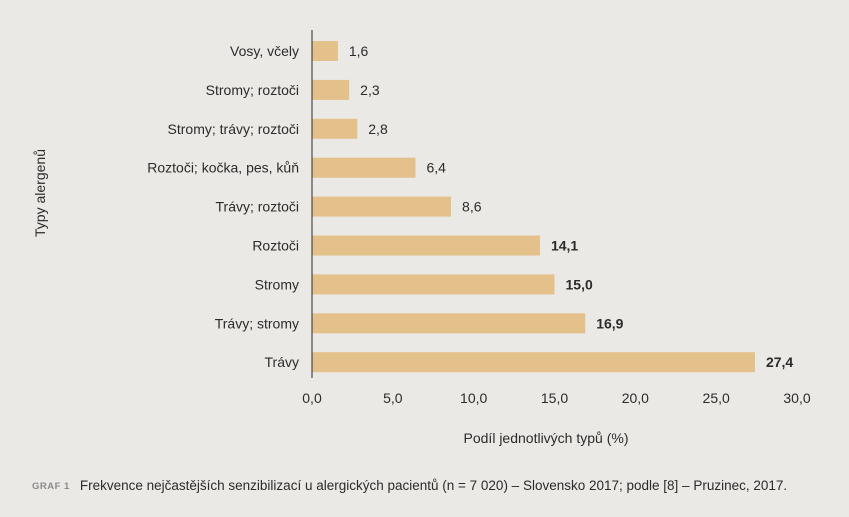 Image resolution: width=849 pixels, height=517 pixels. I want to click on caption-tag: GRAF 1, so click(51, 486).